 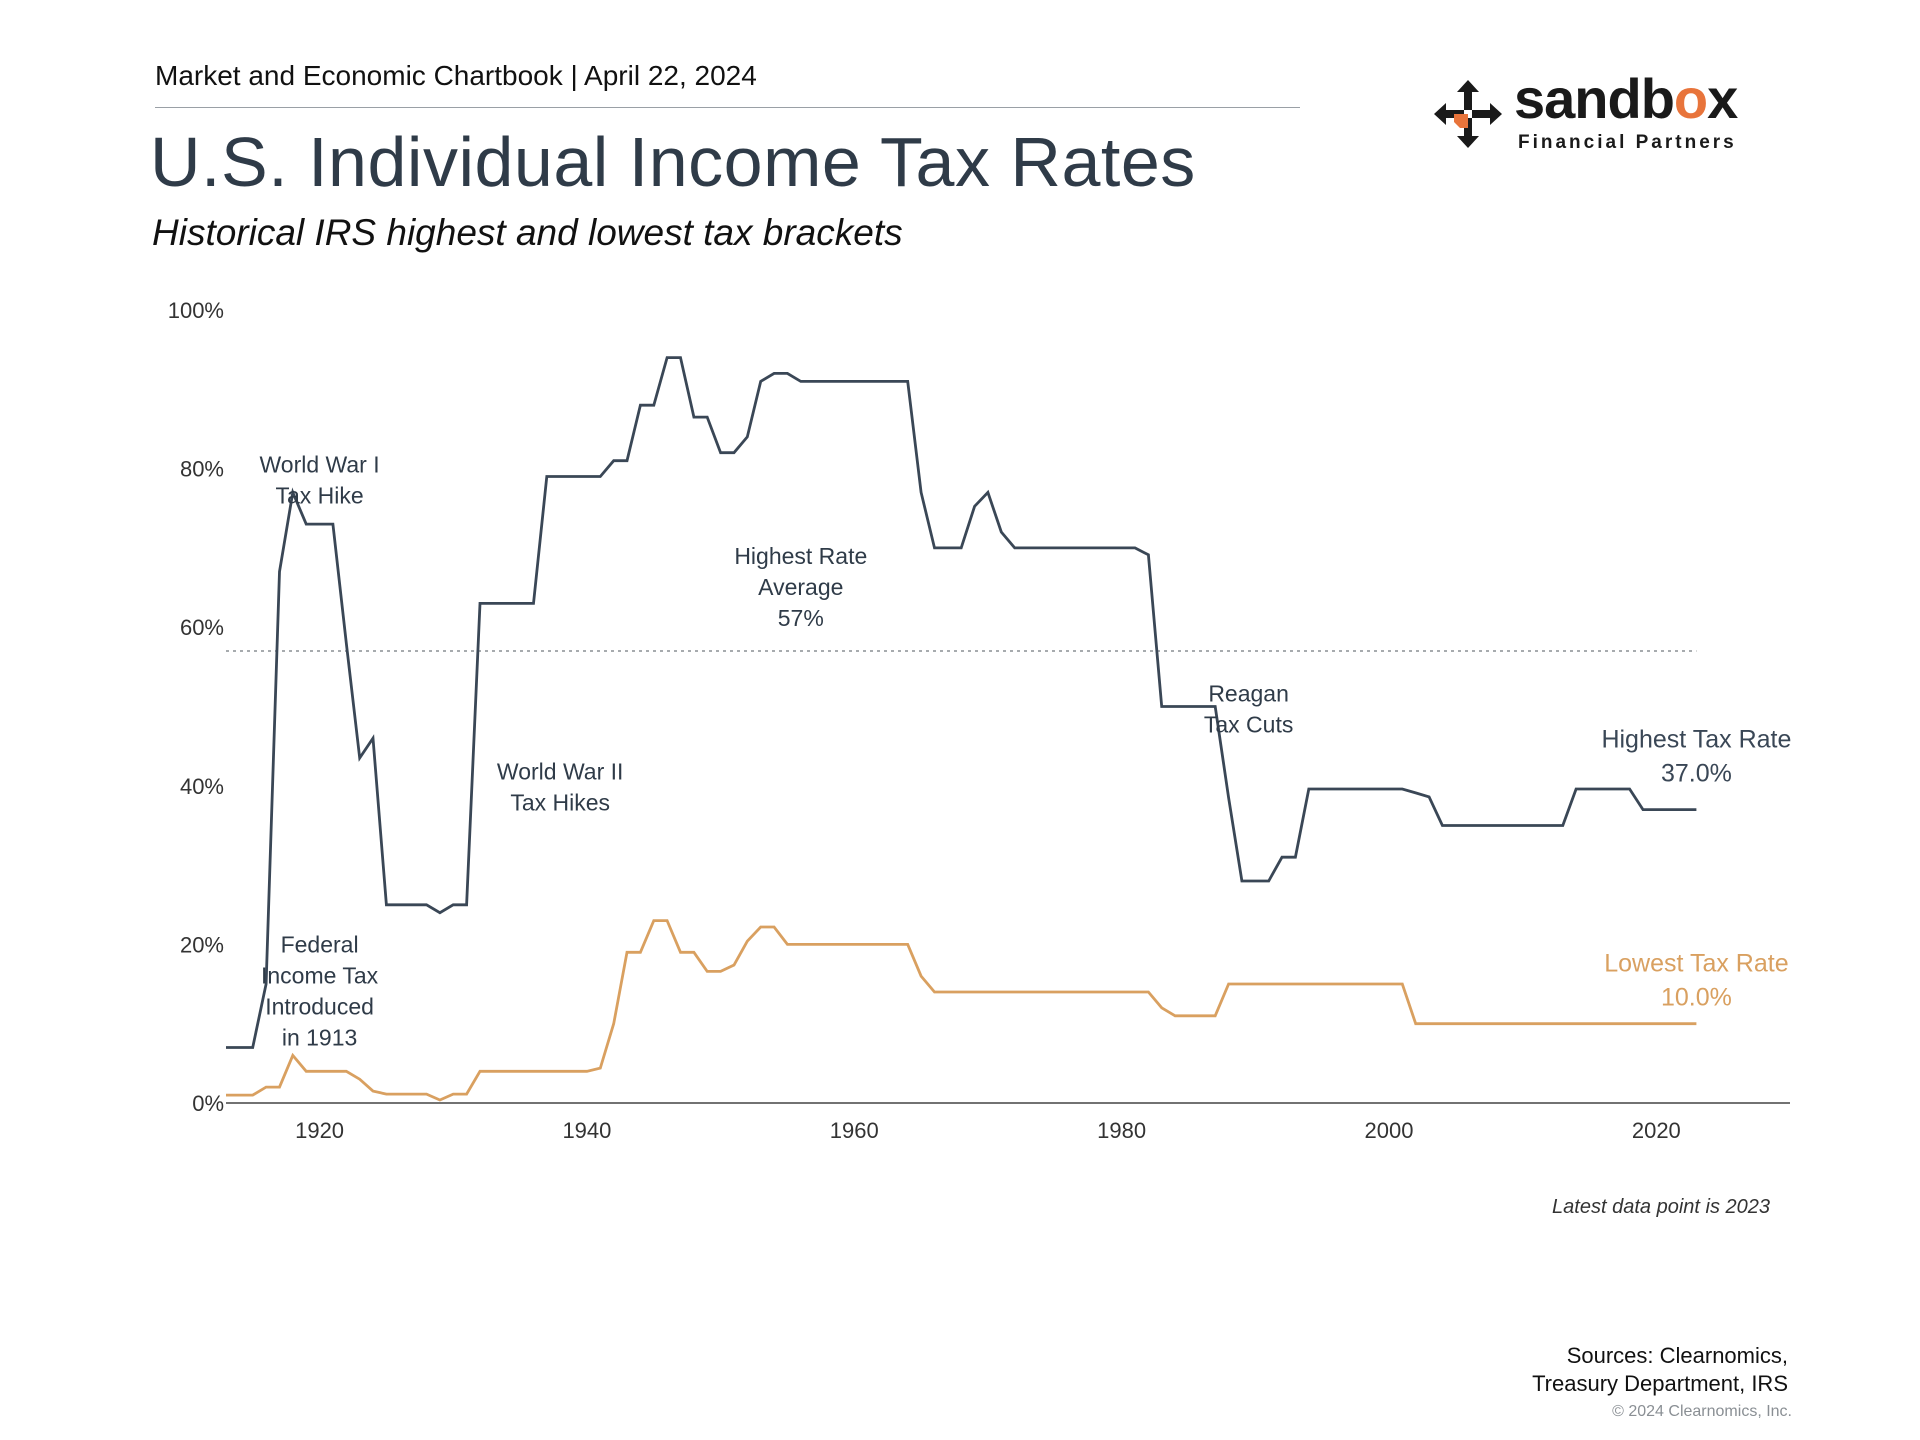 I want to click on lowest-rate-end-label-value: 10.0%, so click(x=1696, y=998).